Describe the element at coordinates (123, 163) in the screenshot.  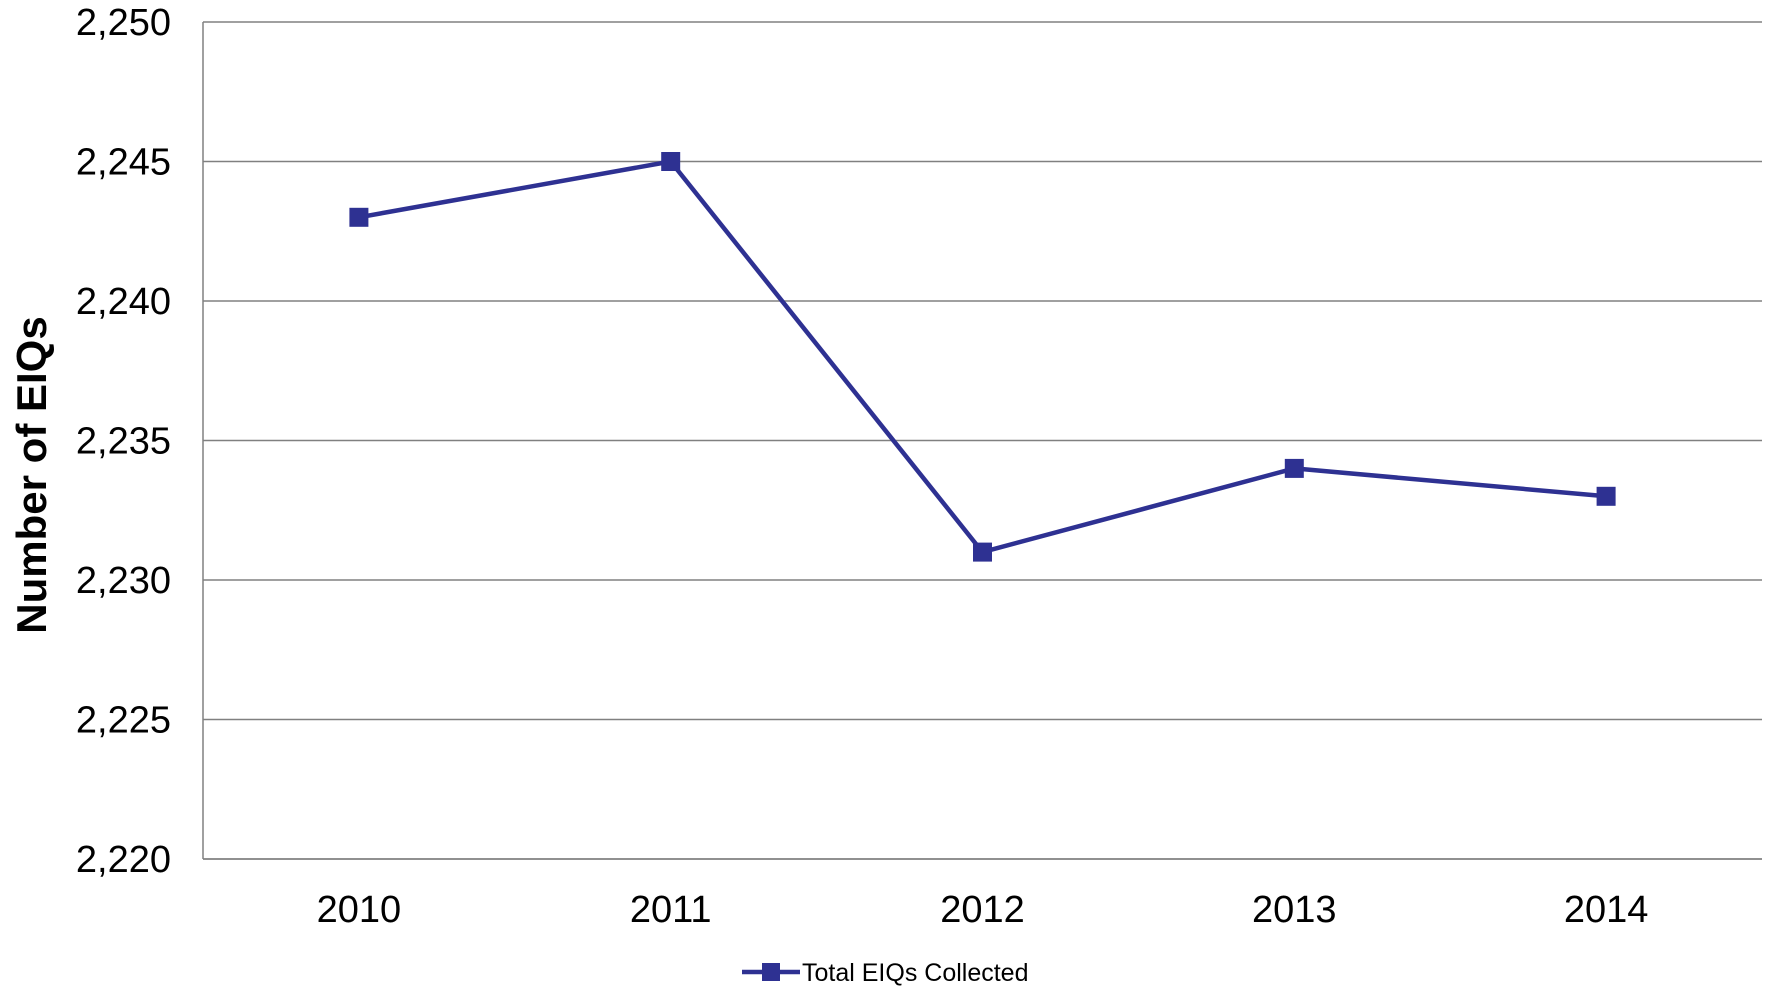
I see `y-tick-label: 2,245` at that location.